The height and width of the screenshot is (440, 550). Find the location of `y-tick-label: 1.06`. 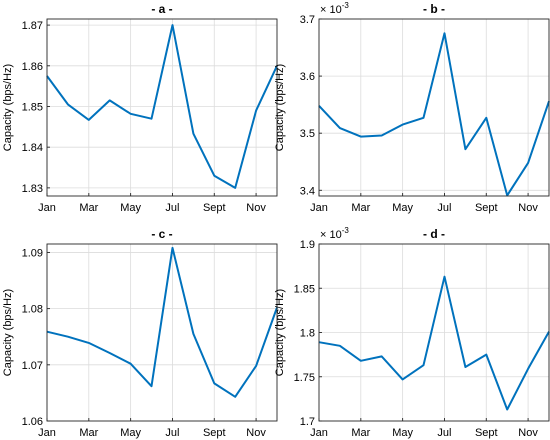

y-tick-label: 1.06 is located at coordinates (32, 422).